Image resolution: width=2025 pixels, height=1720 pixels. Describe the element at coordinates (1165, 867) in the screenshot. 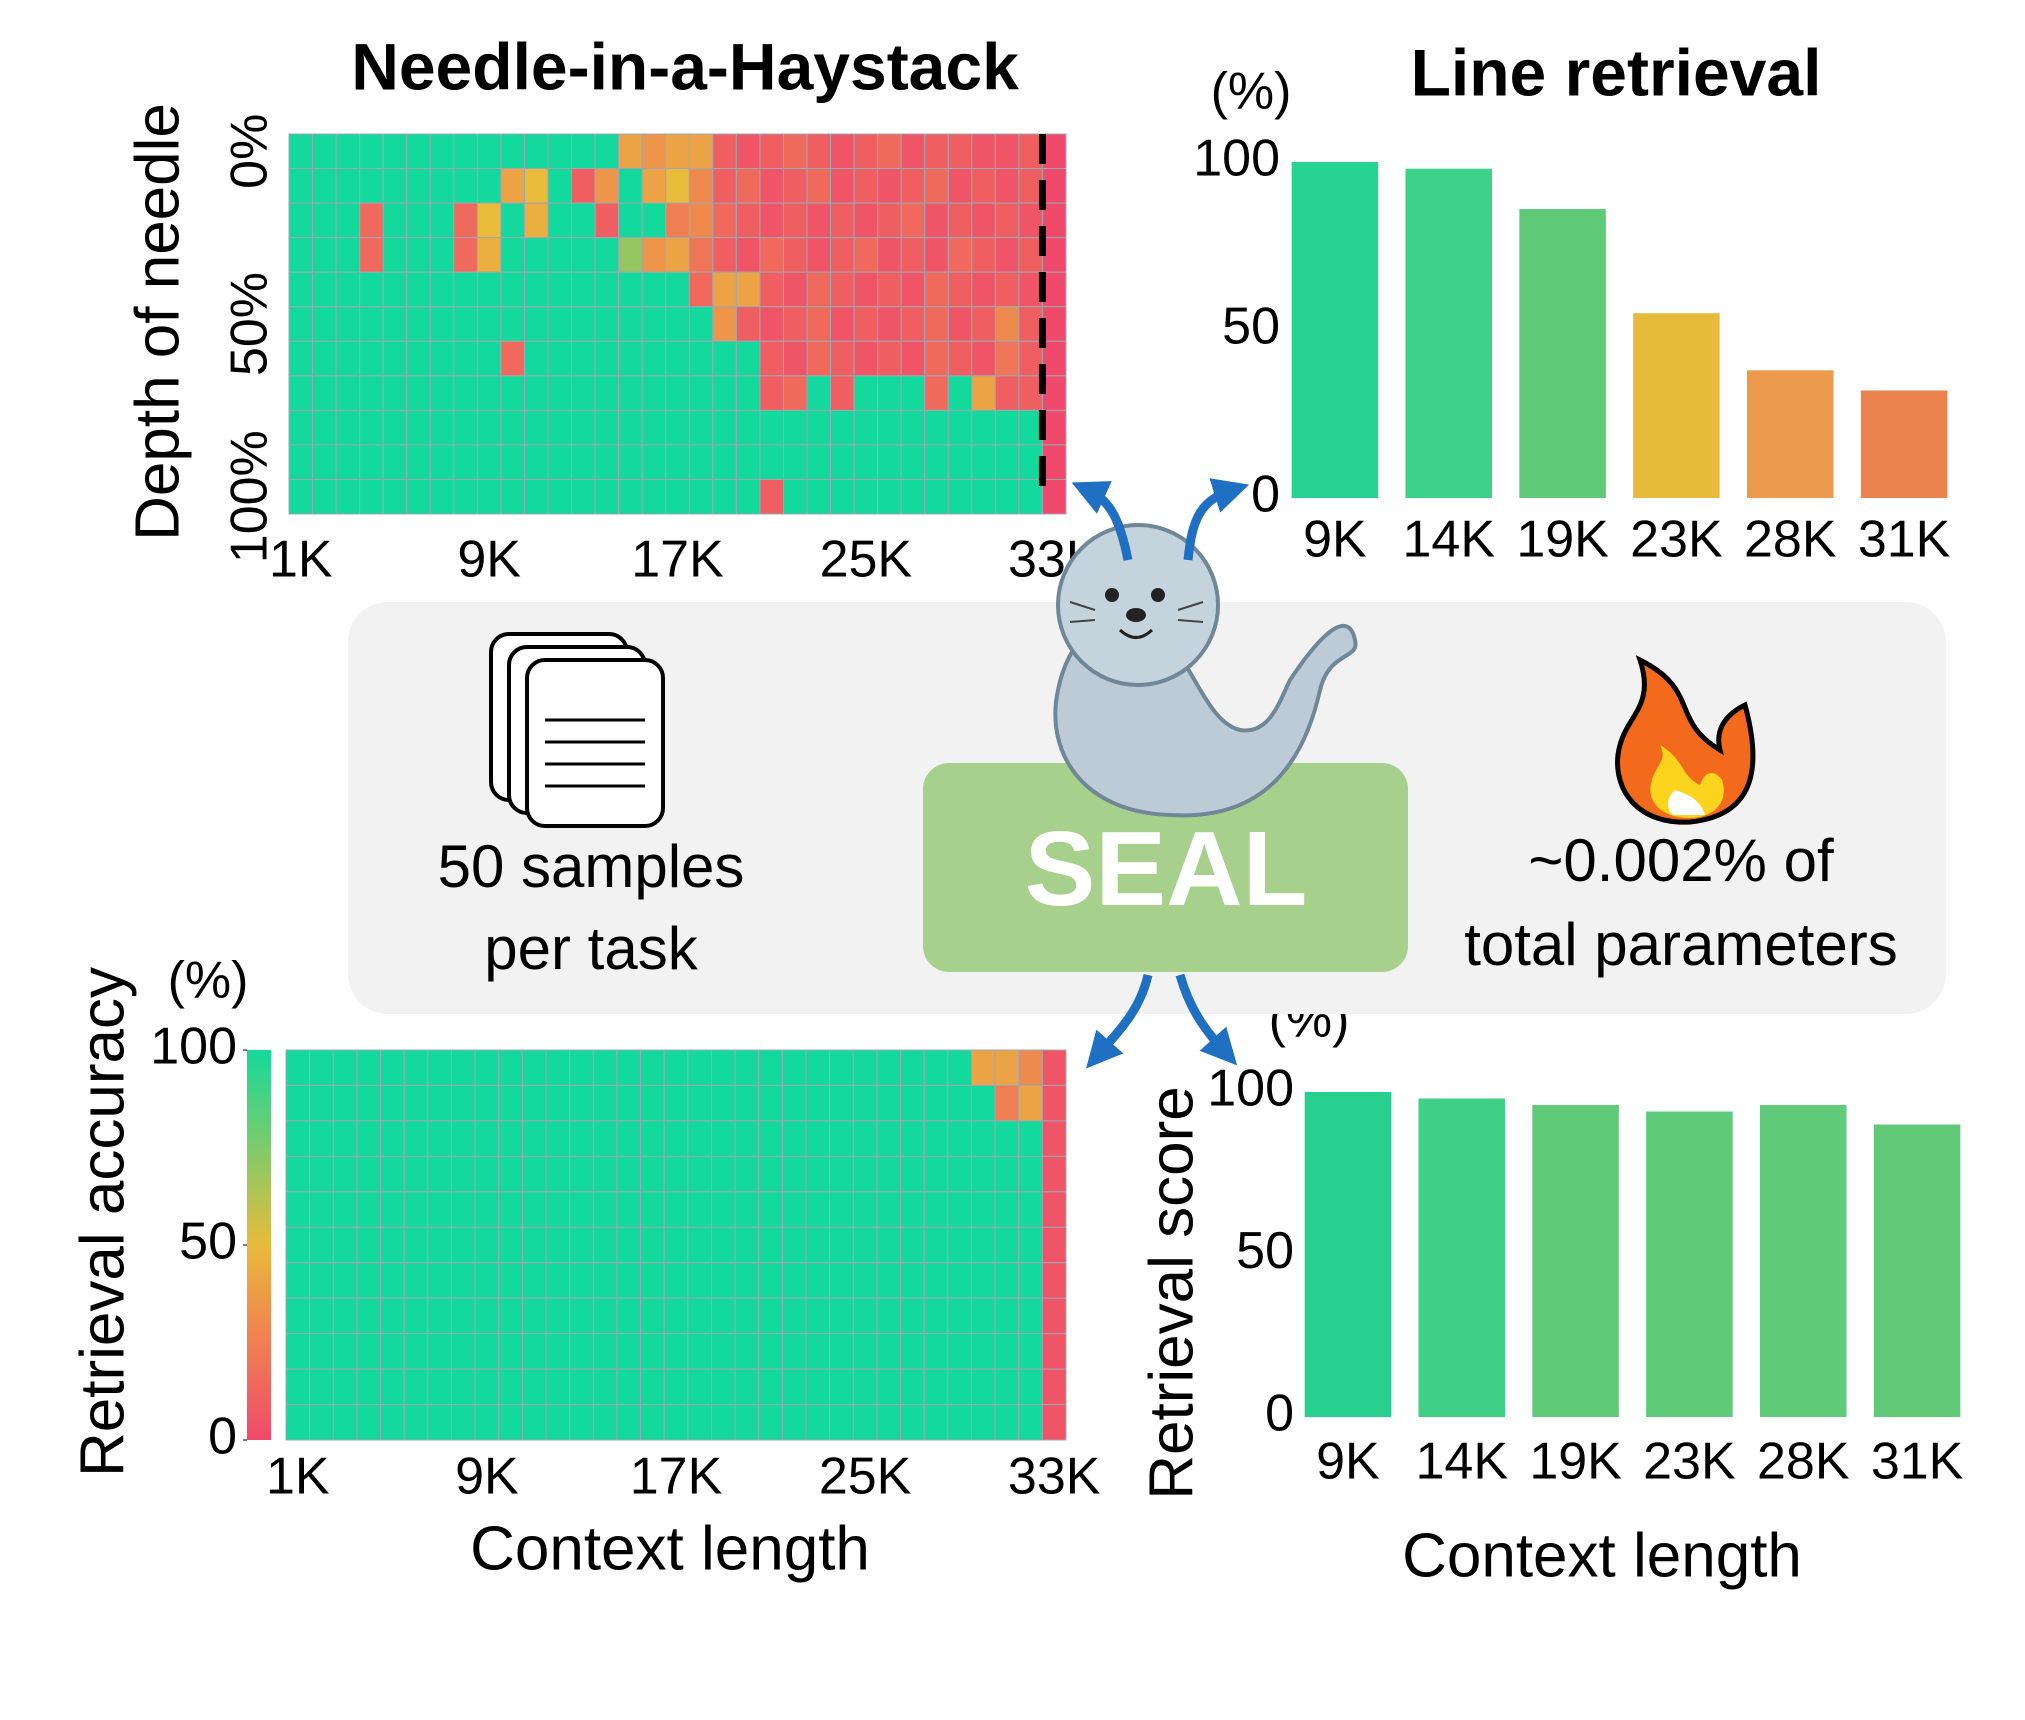

I see `seal-box` at that location.